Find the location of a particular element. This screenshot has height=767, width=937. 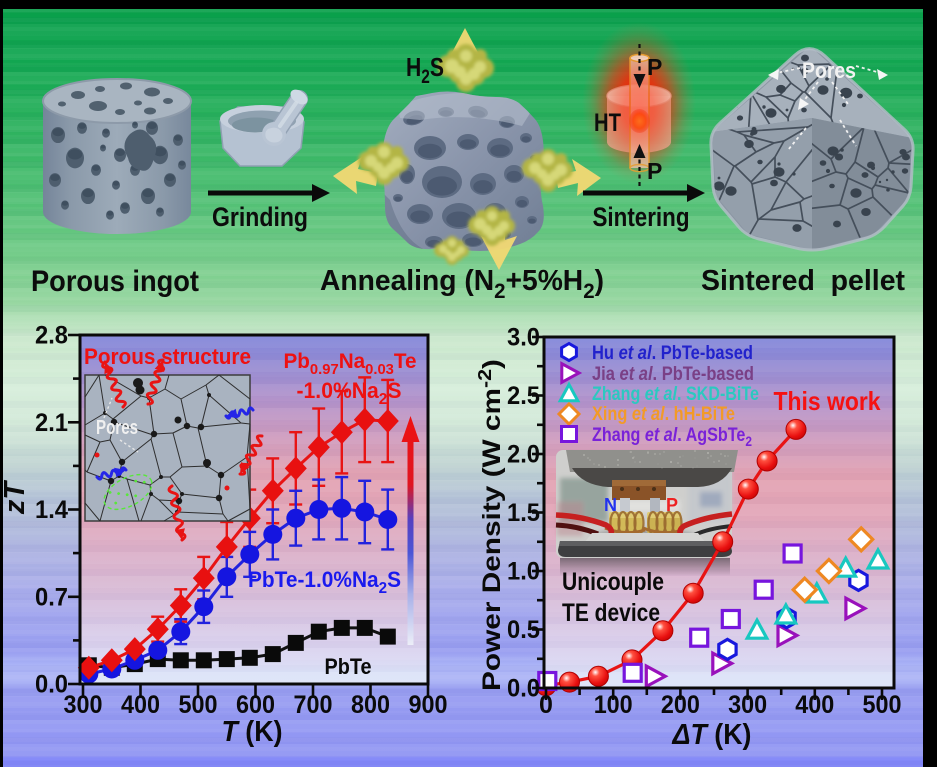

svg-text: 900 is located at coordinates (428, 705).